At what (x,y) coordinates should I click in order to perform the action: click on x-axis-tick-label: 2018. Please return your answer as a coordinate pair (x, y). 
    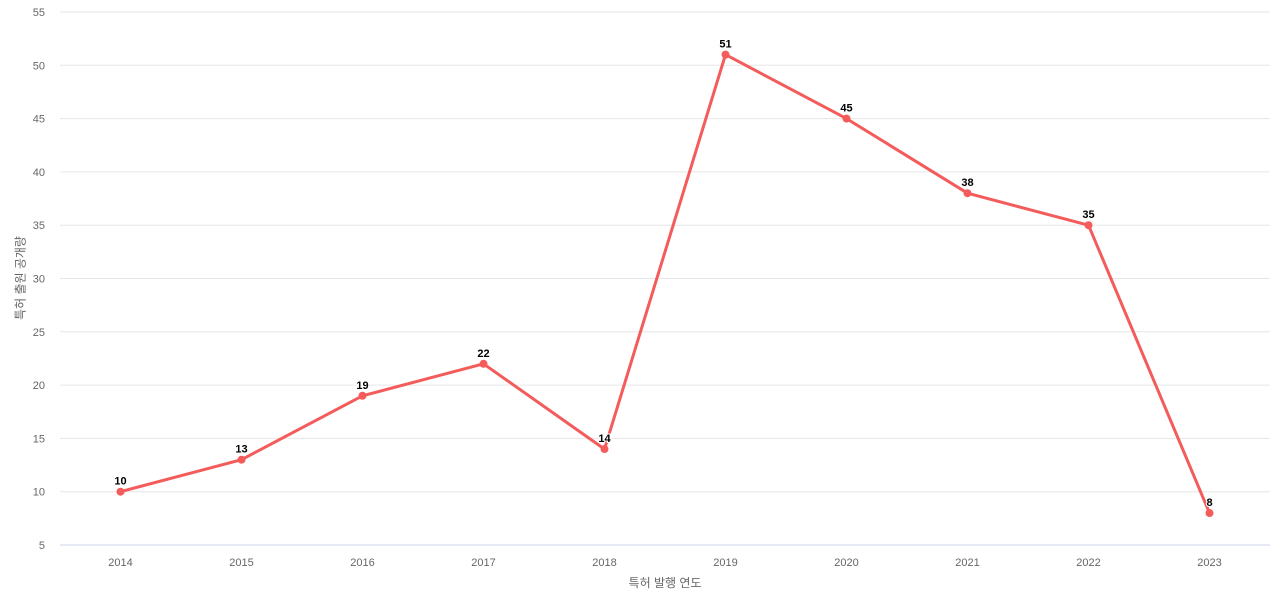
    Looking at the image, I should click on (604, 563).